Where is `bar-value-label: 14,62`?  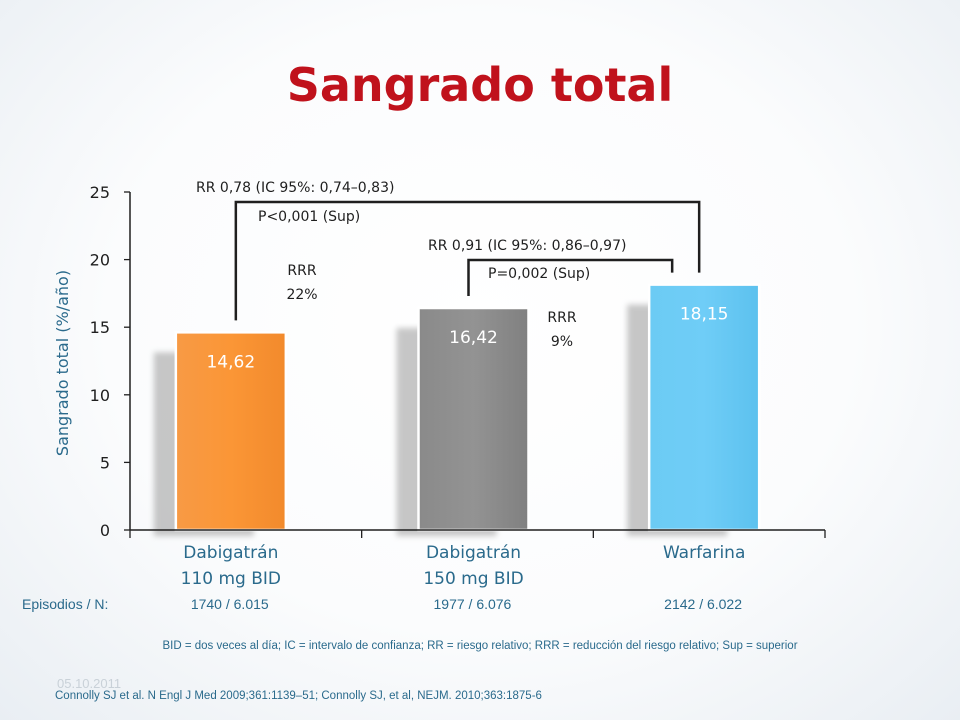 bar-value-label: 14,62 is located at coordinates (230, 362).